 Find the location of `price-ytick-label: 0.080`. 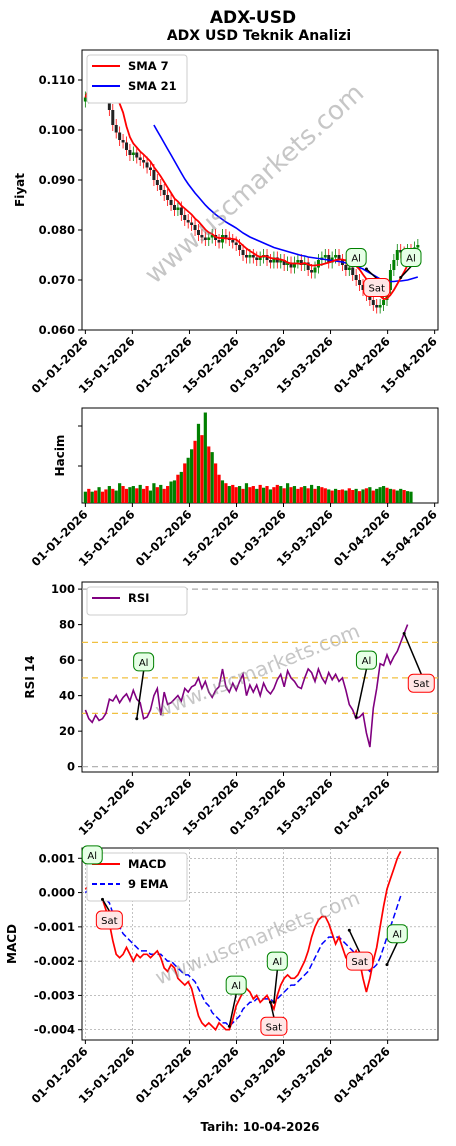

price-ytick-label: 0.080 is located at coordinates (57, 230).